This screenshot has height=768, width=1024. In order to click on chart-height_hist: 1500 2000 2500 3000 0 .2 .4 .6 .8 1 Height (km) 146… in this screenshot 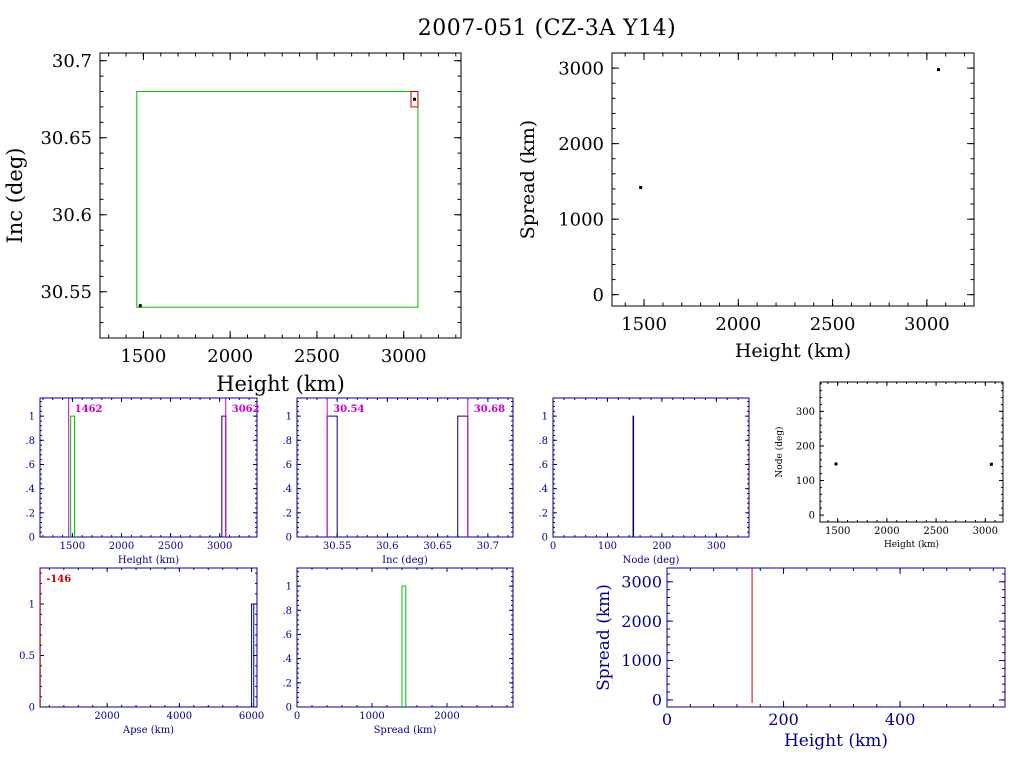, I will do `click(142, 481)`.